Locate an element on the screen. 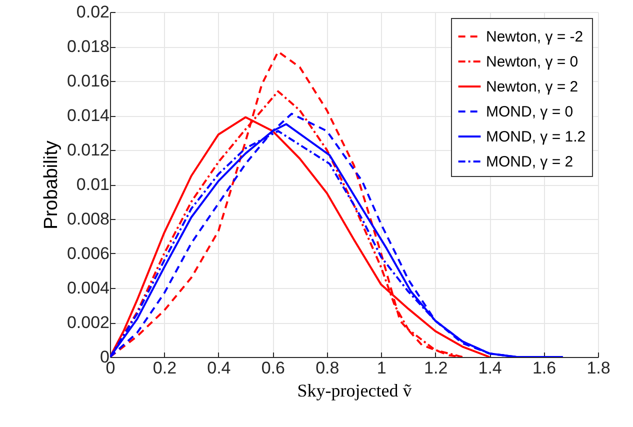 This screenshot has width=633, height=427. y-tick-label: 0.018 is located at coordinates (88, 46).